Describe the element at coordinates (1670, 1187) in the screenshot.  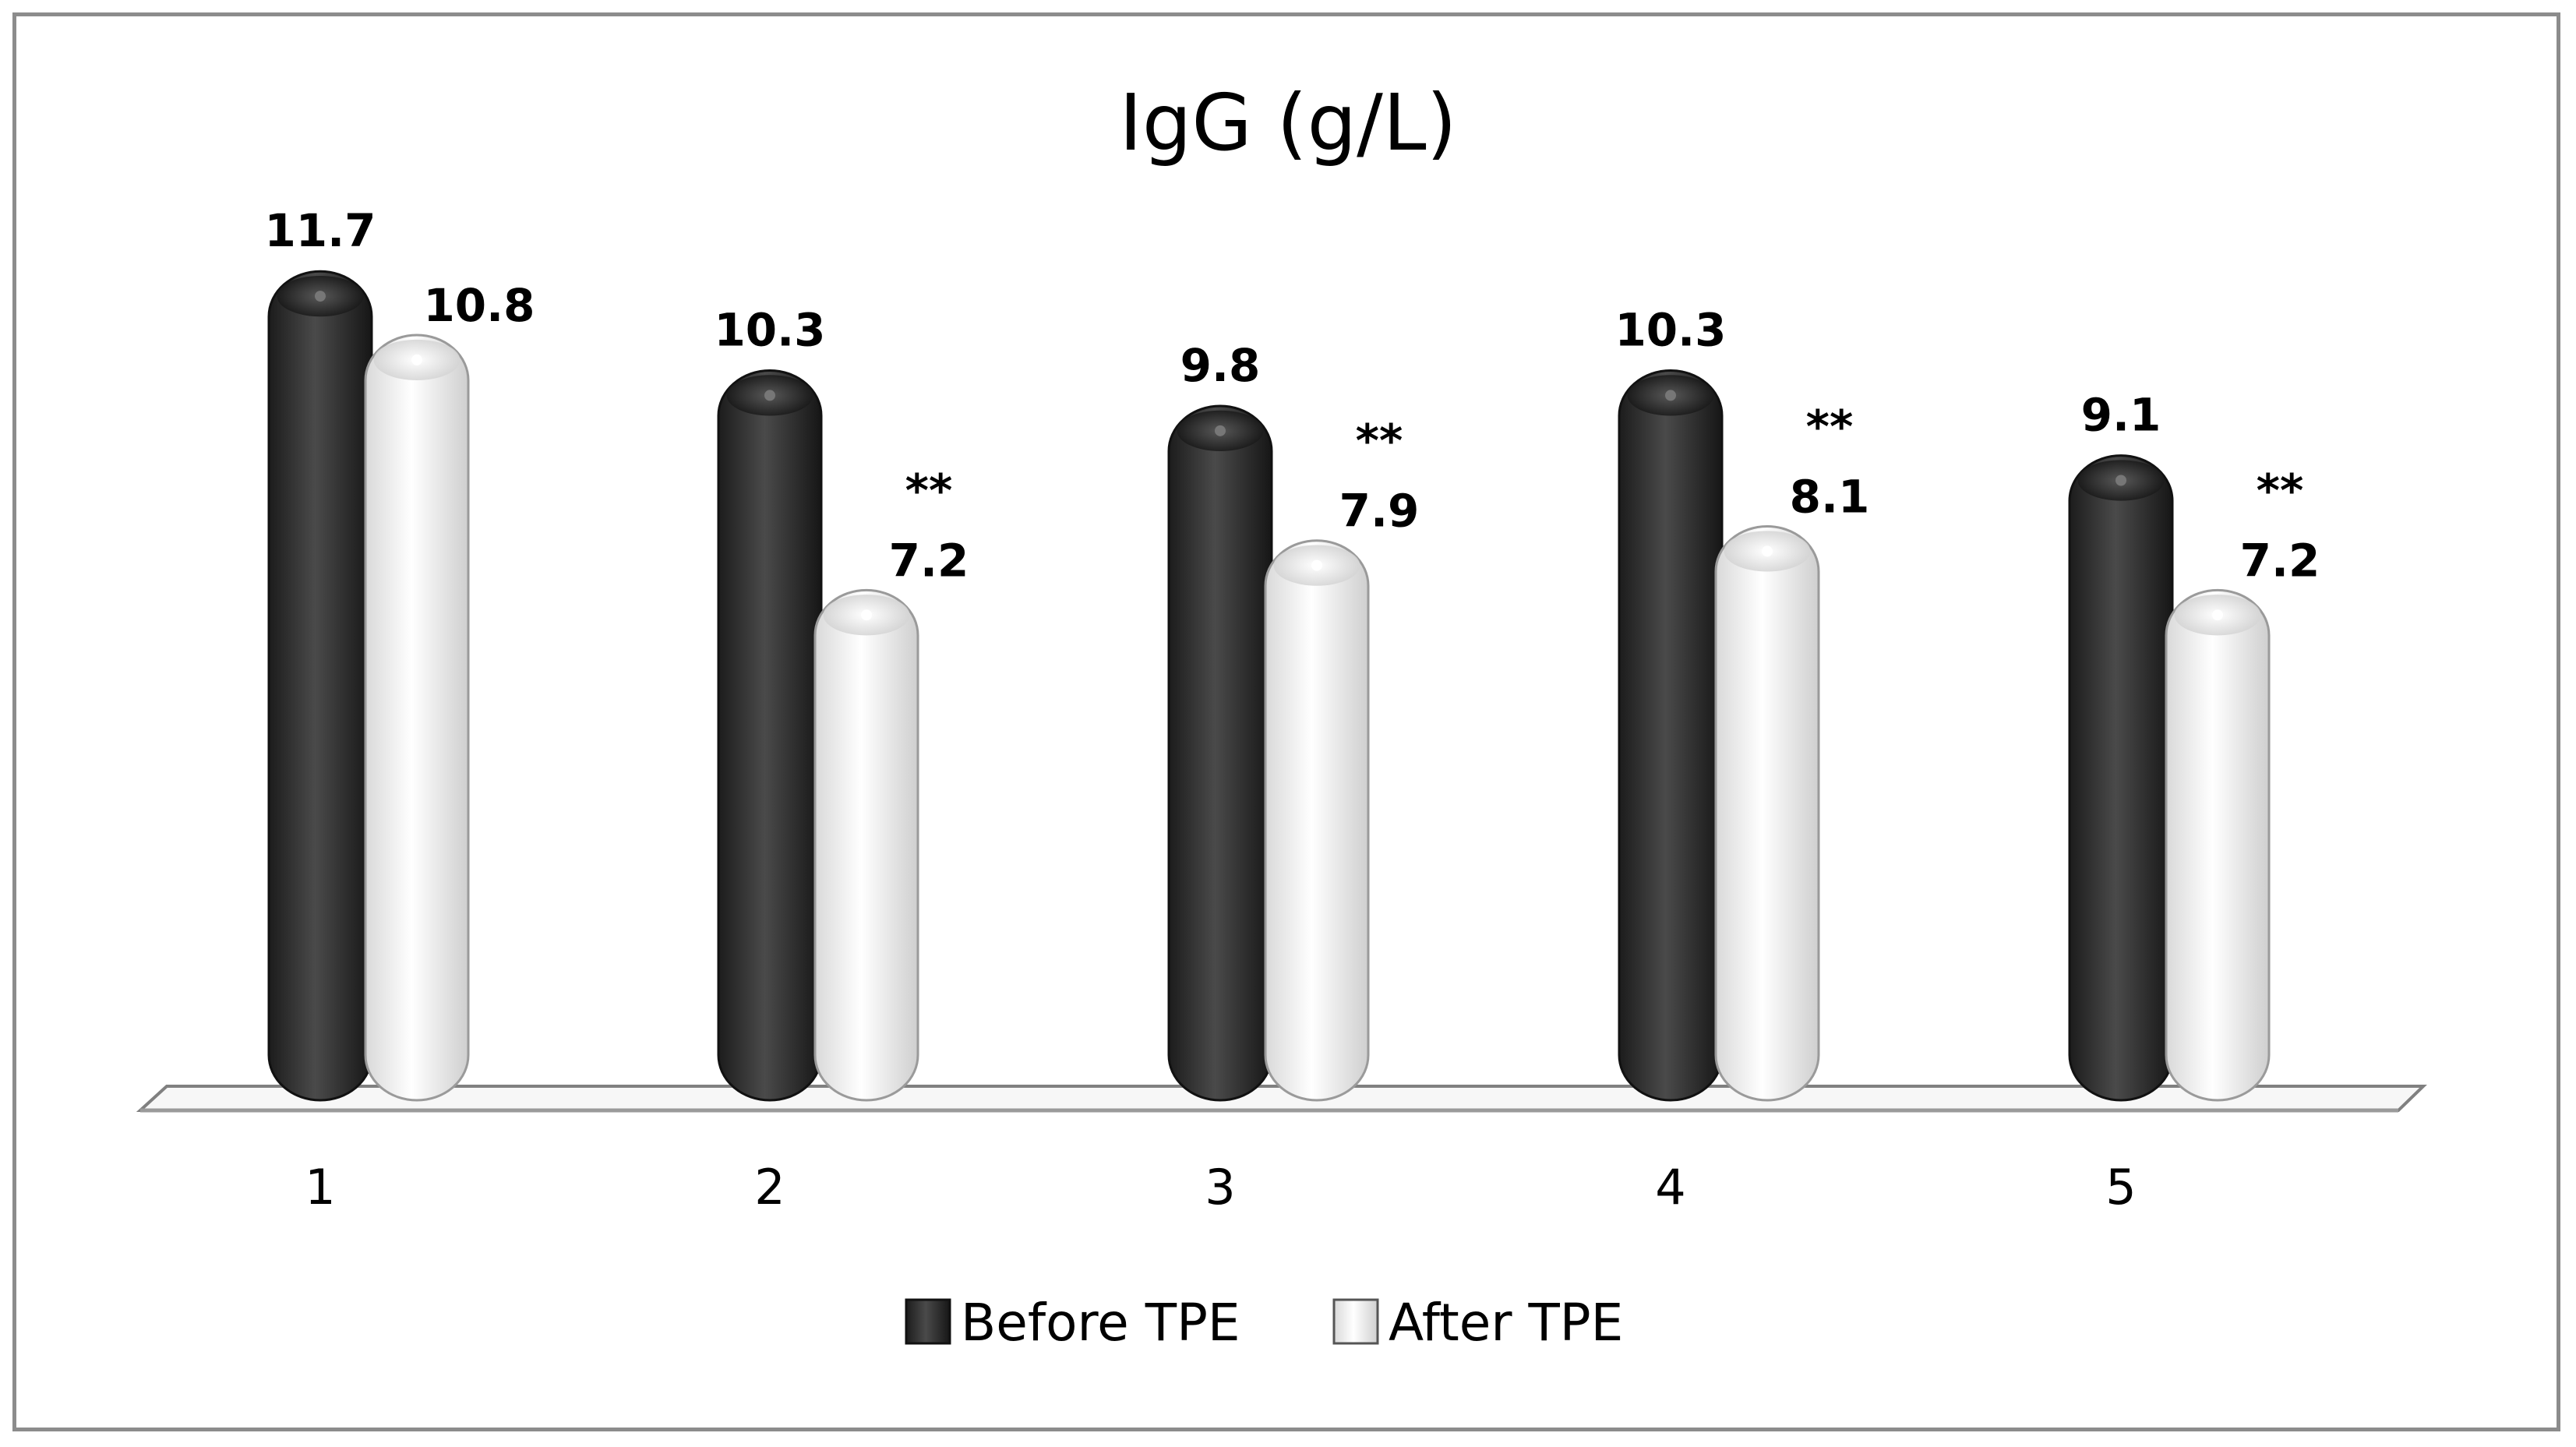
I see `x-tick-label-4: 4` at that location.